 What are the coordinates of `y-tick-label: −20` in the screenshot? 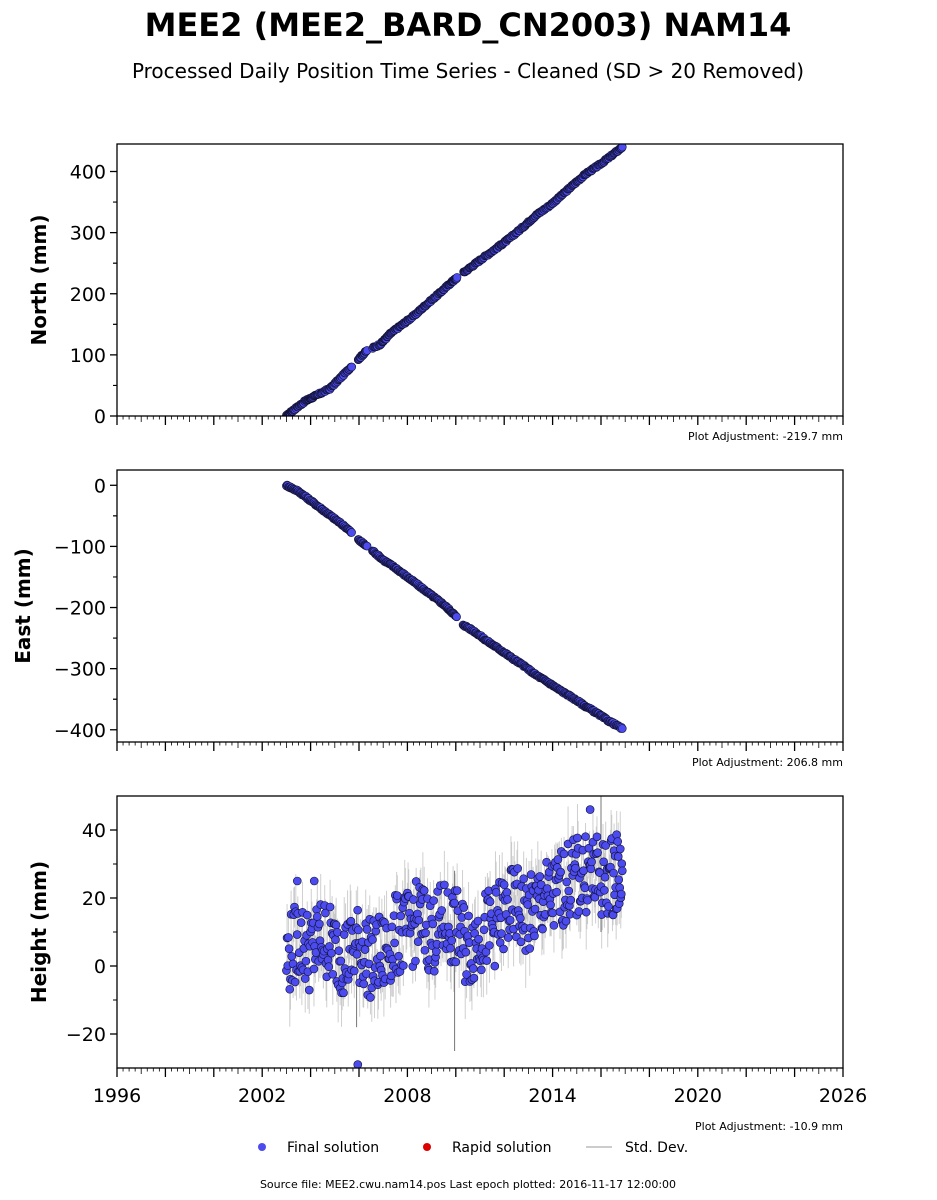 It's located at (86, 1035).